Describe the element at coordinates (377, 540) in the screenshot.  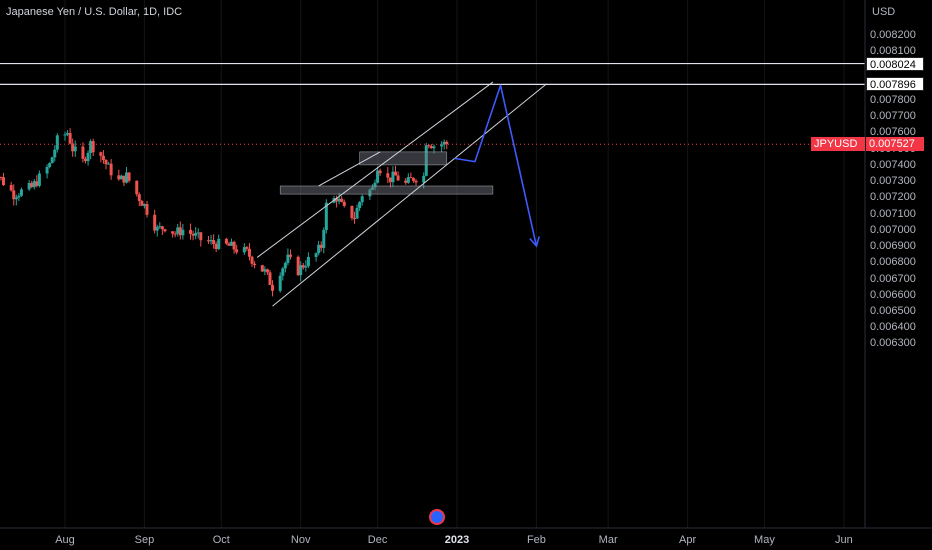
I see `x-tick-label: Dec` at that location.